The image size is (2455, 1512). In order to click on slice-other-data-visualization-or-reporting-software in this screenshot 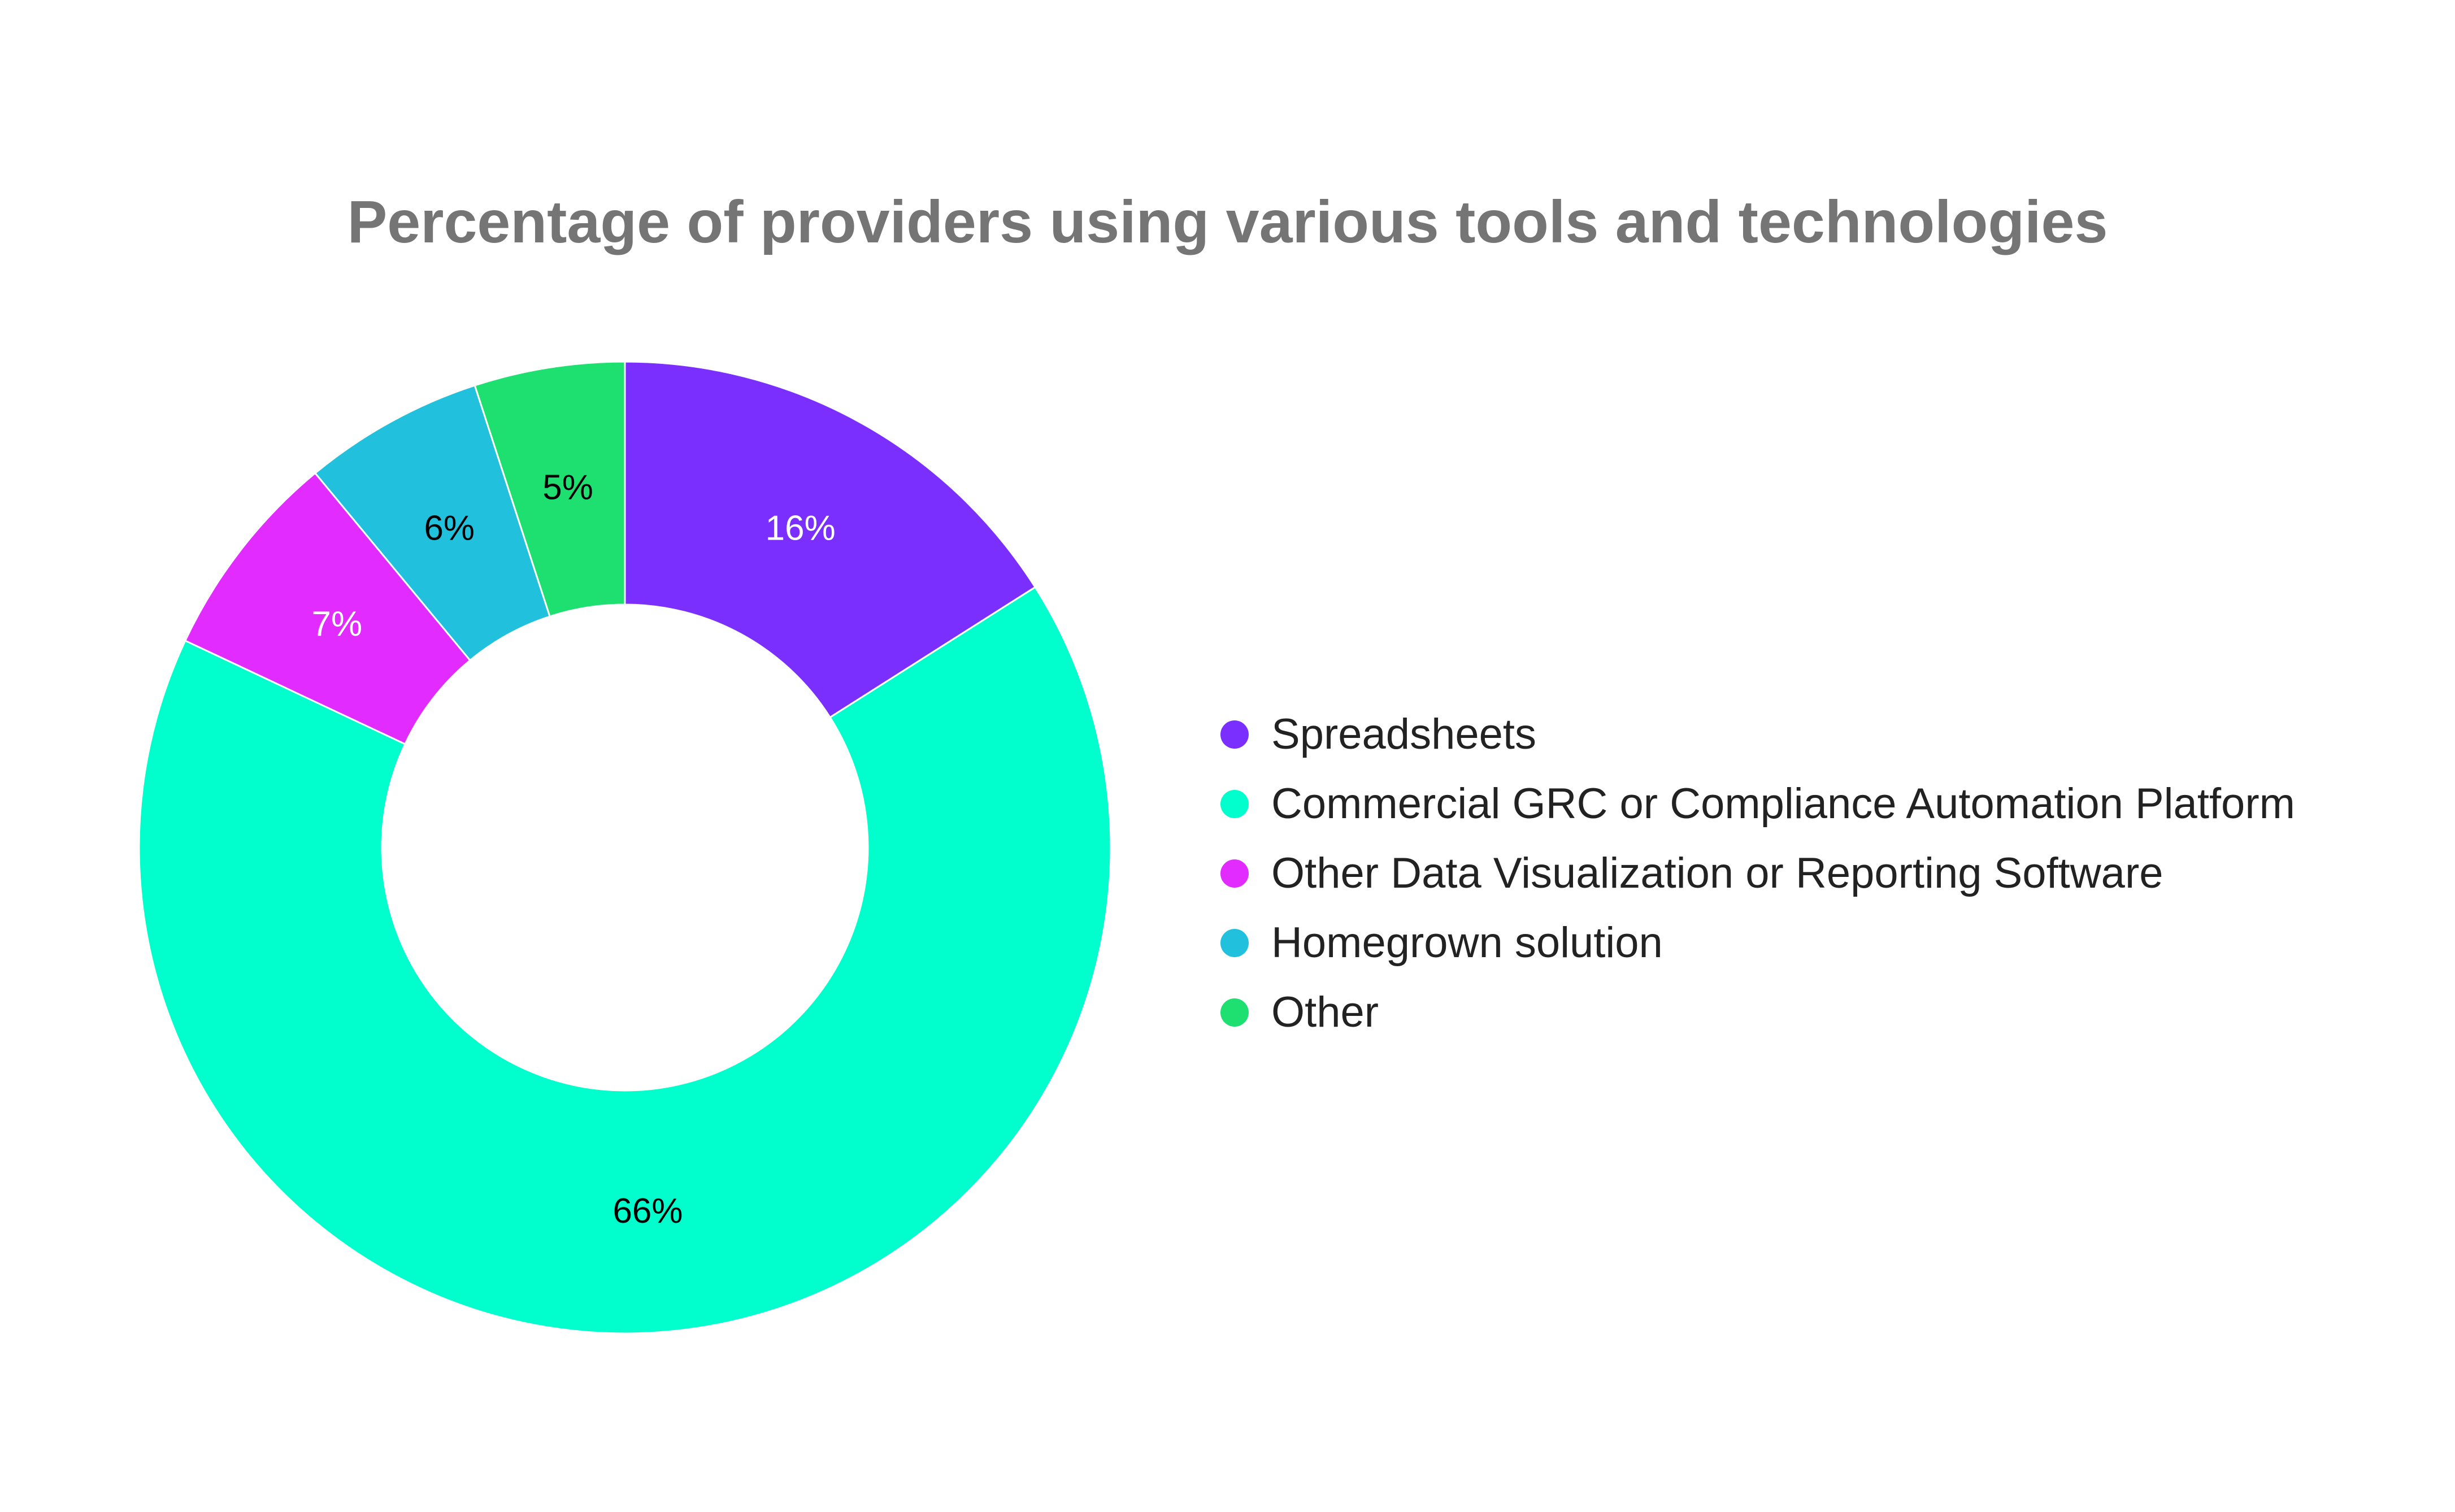, I will do `click(328, 608)`.